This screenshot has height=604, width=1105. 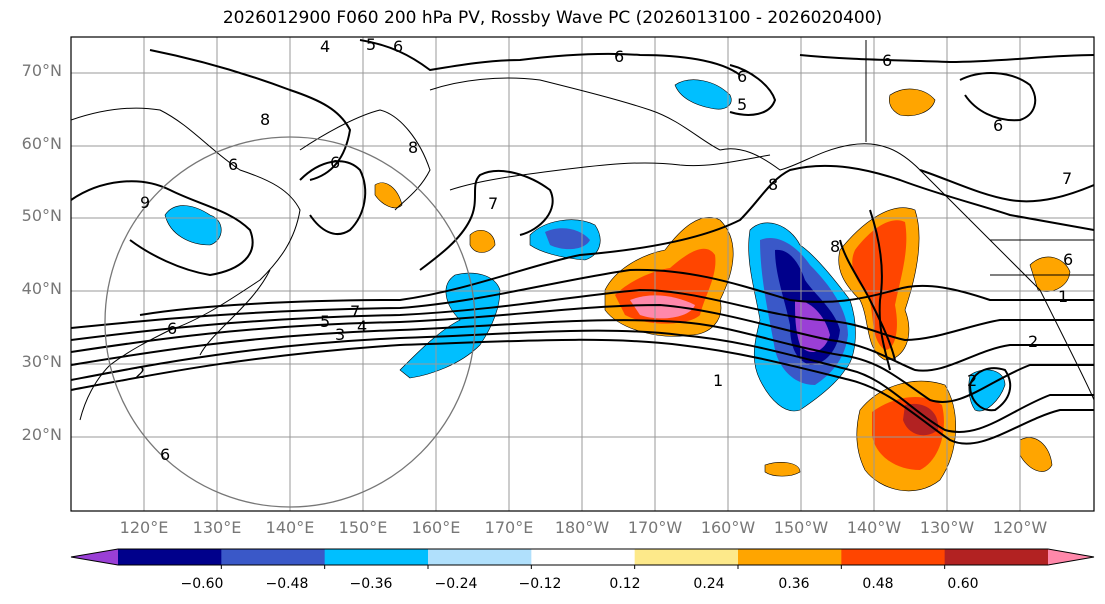 What do you see at coordinates (963, 584) in the screenshot?
I see `colorbar-tick-label: 0.60` at bounding box center [963, 584].